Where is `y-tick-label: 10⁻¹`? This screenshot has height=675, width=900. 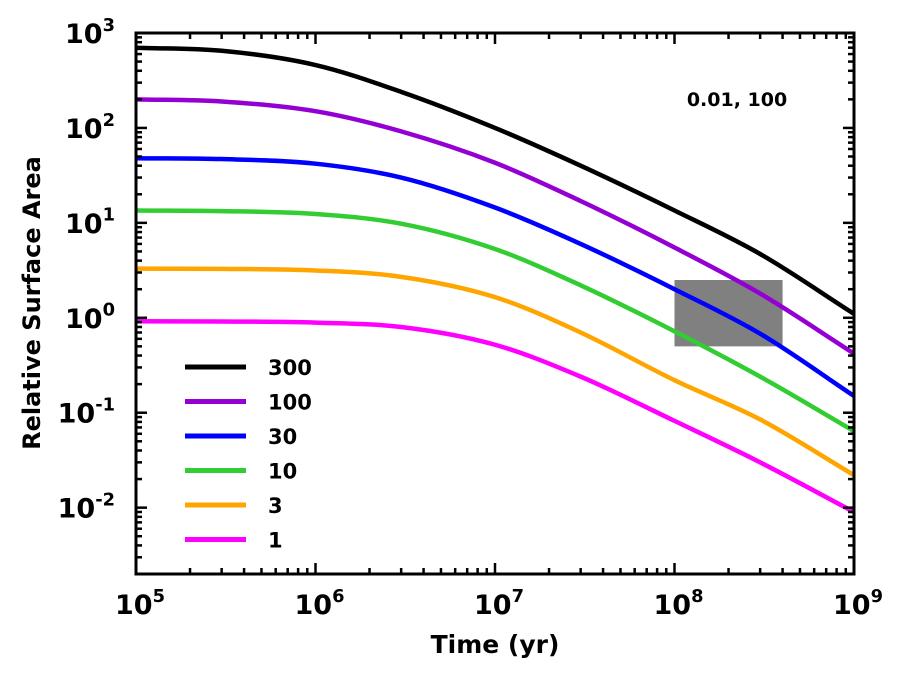 y-tick-label: 10⁻¹ is located at coordinates (86, 412).